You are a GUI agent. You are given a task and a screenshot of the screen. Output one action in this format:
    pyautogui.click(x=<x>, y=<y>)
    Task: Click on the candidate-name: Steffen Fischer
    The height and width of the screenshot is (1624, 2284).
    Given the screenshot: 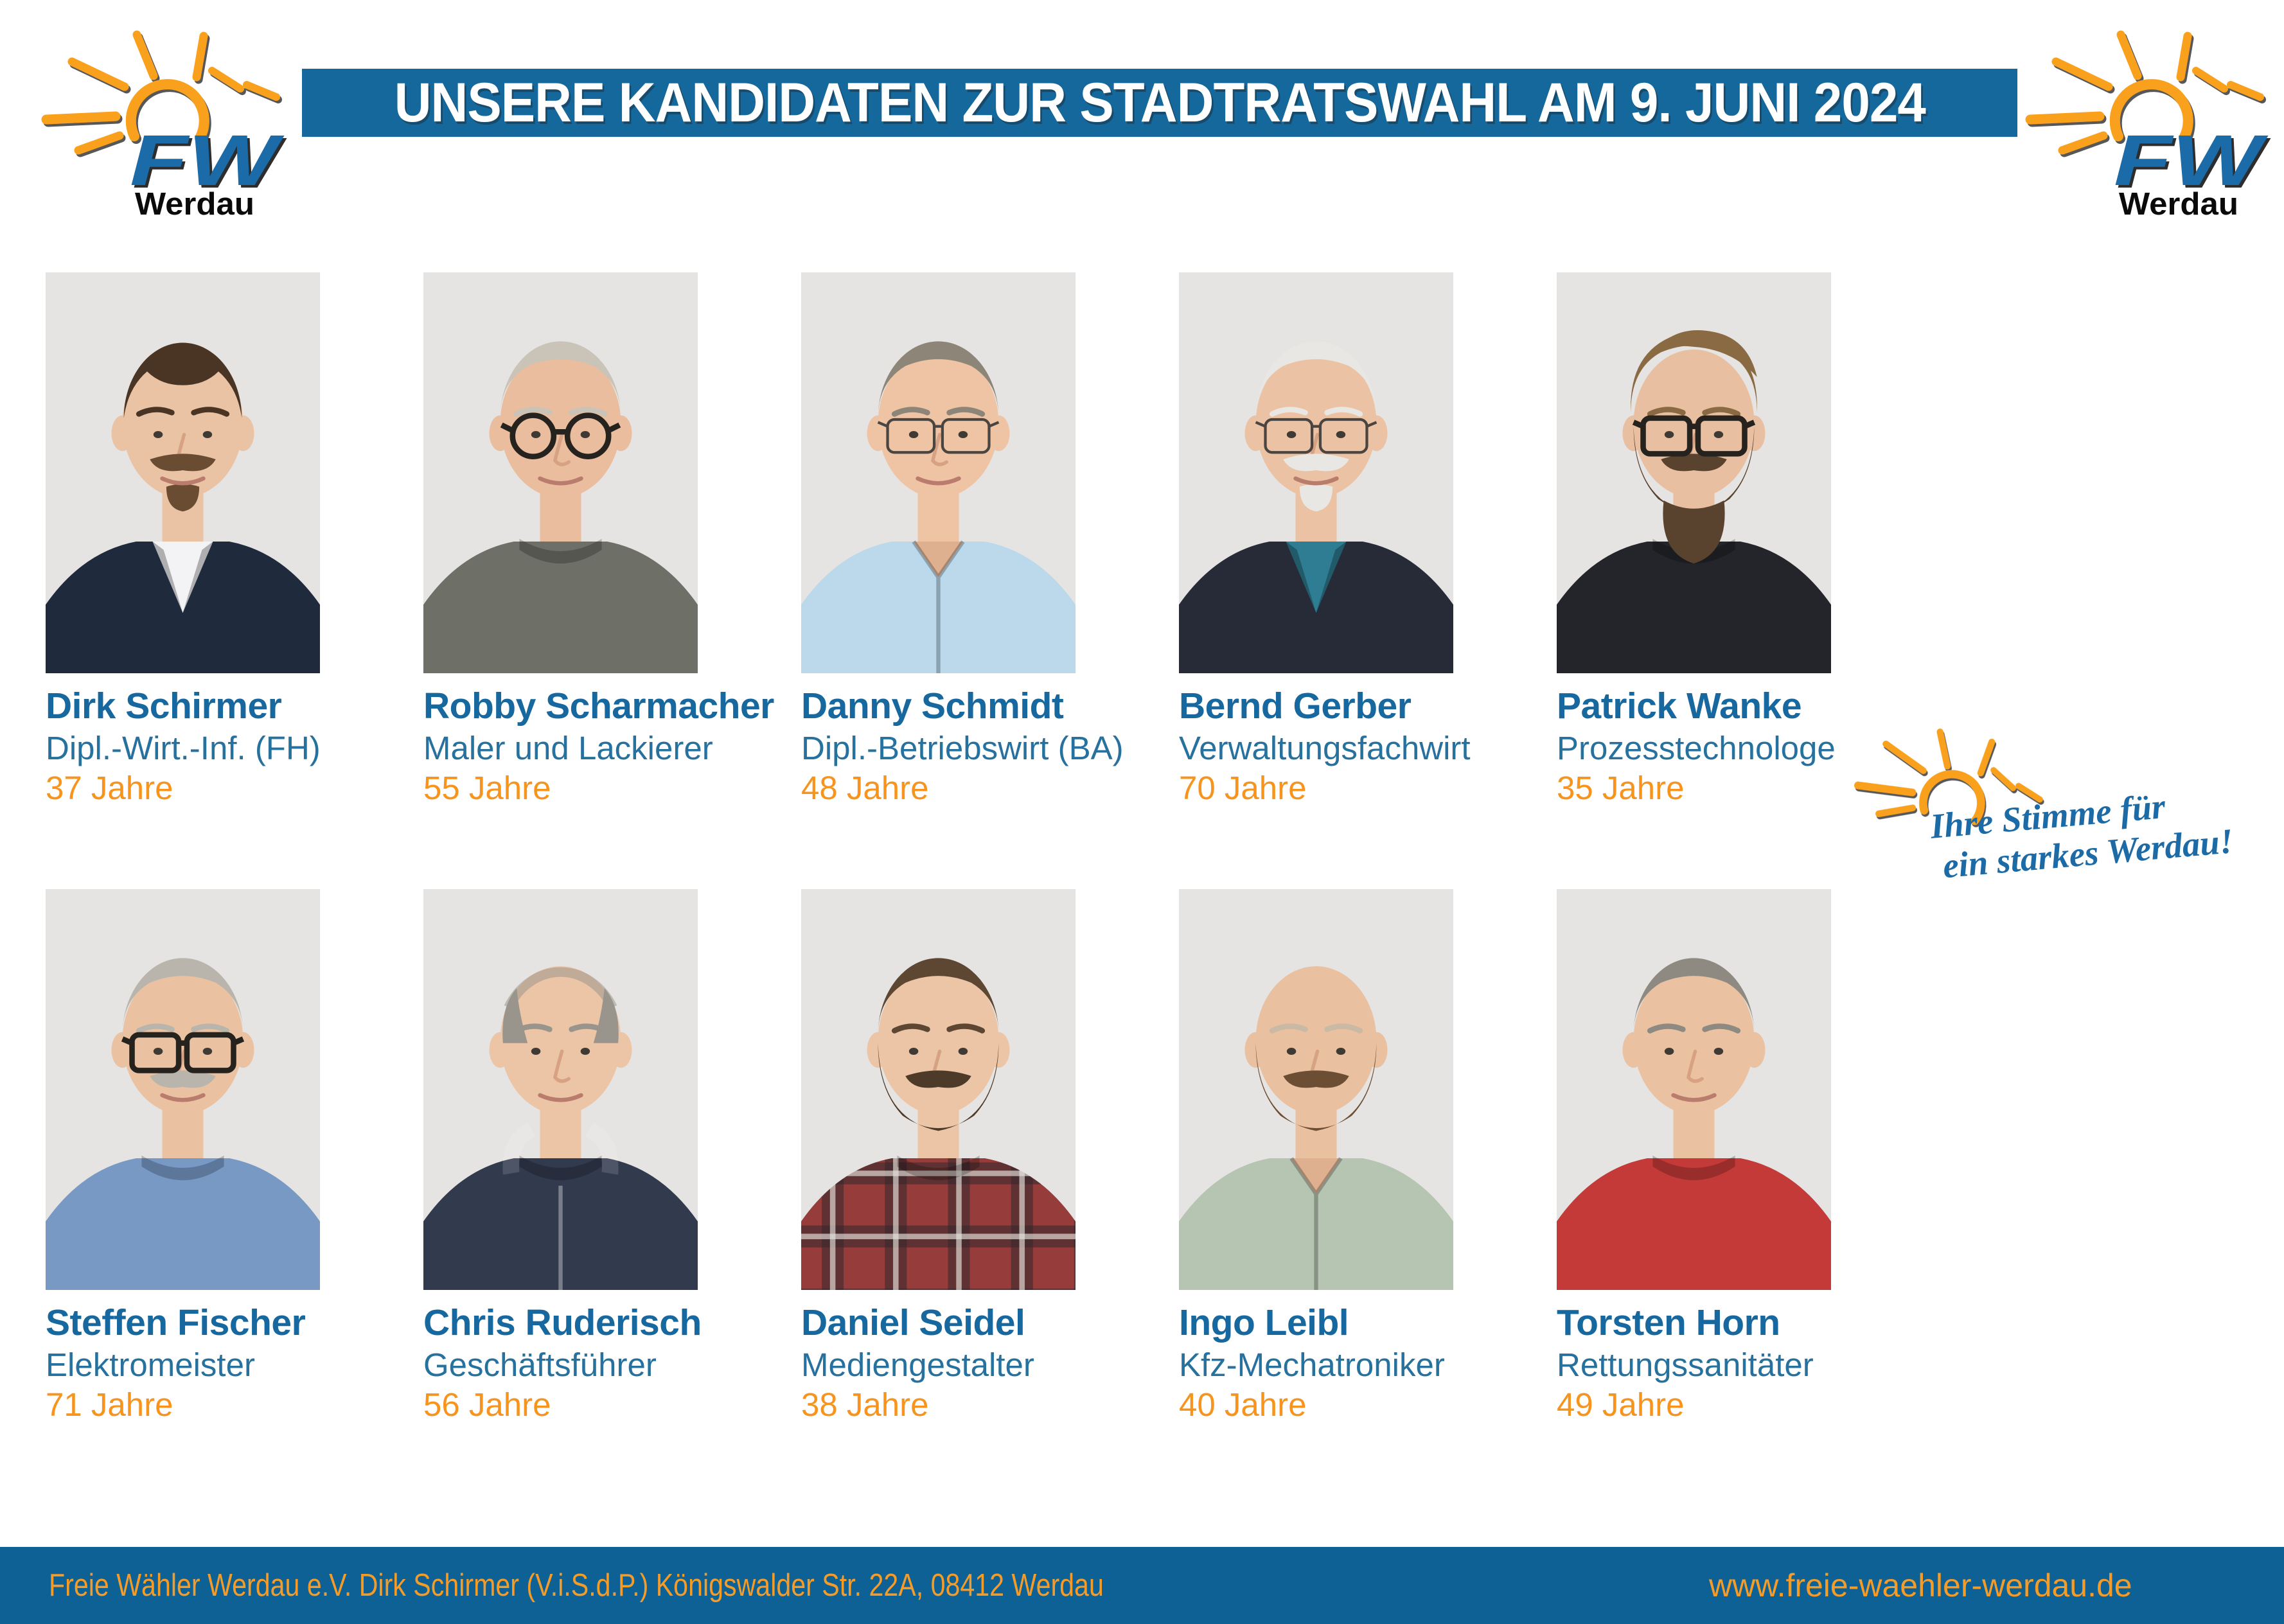 What is the action you would take?
    pyautogui.click(x=176, y=1322)
    